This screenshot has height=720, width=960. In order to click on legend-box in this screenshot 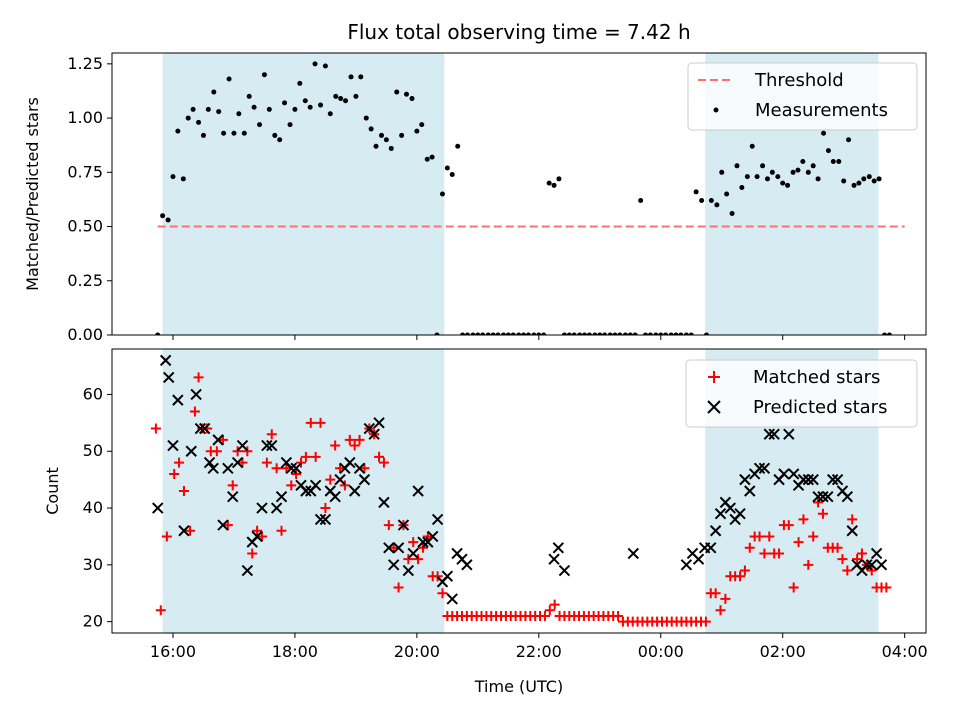, I will do `click(801, 393)`.